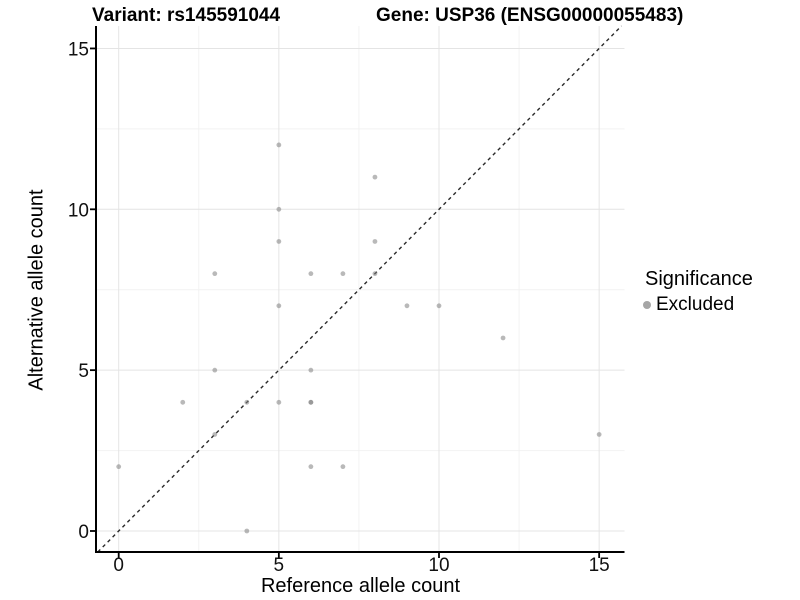 This screenshot has width=800, height=600. Describe the element at coordinates (186, 15) in the screenshot. I see `variant-title: Variant: rs145591044` at that location.